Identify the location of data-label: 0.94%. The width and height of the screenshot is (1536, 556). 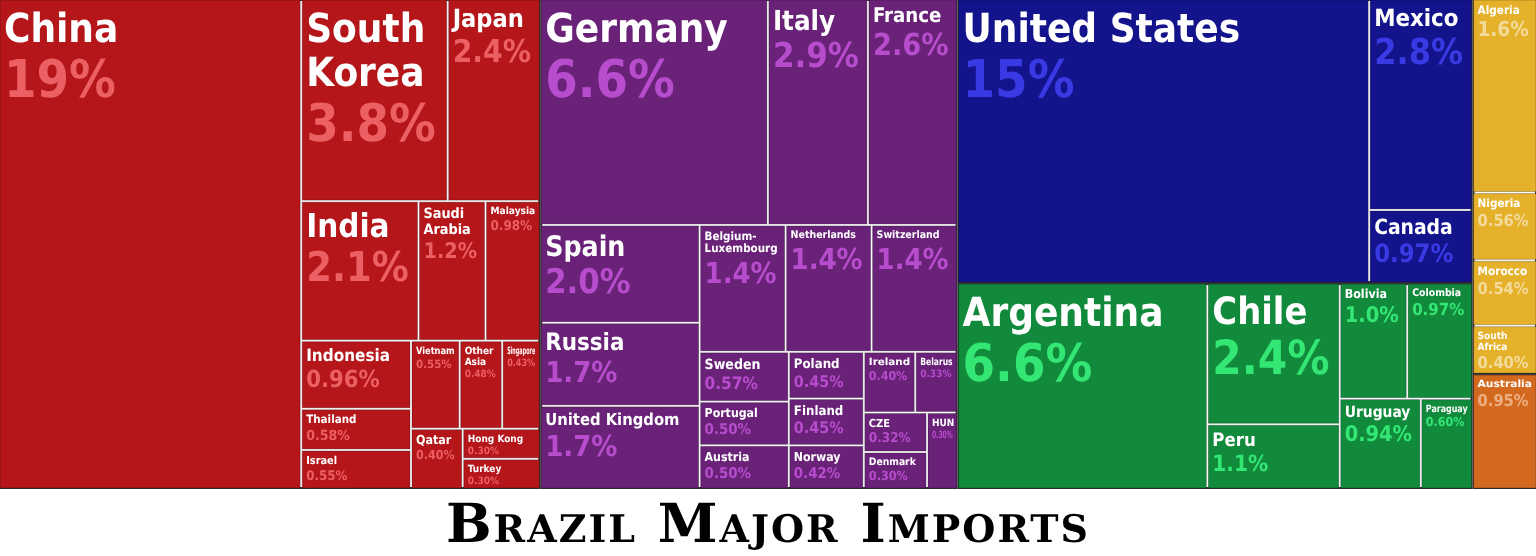
(1378, 434).